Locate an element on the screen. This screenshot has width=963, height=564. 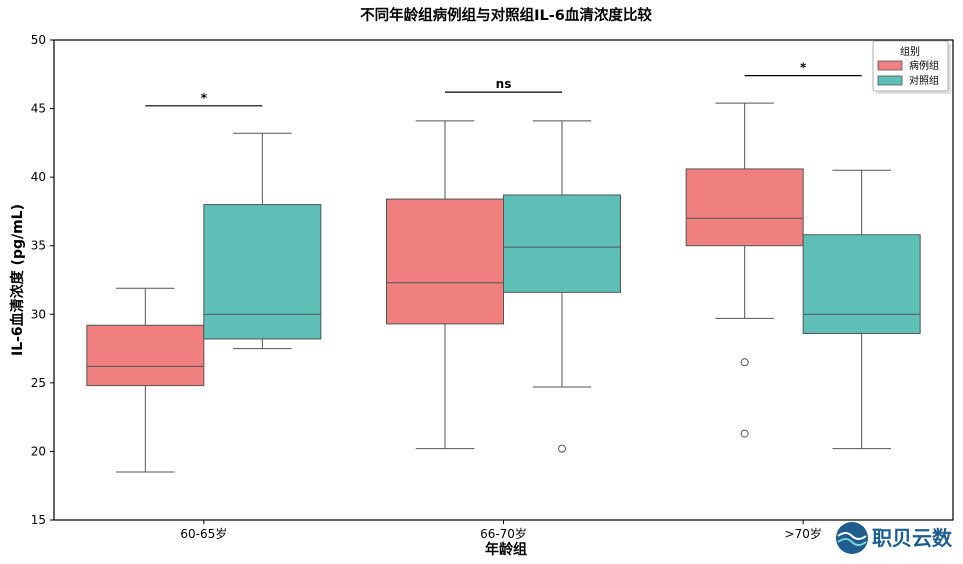
significance-label: ns is located at coordinates (504, 84).